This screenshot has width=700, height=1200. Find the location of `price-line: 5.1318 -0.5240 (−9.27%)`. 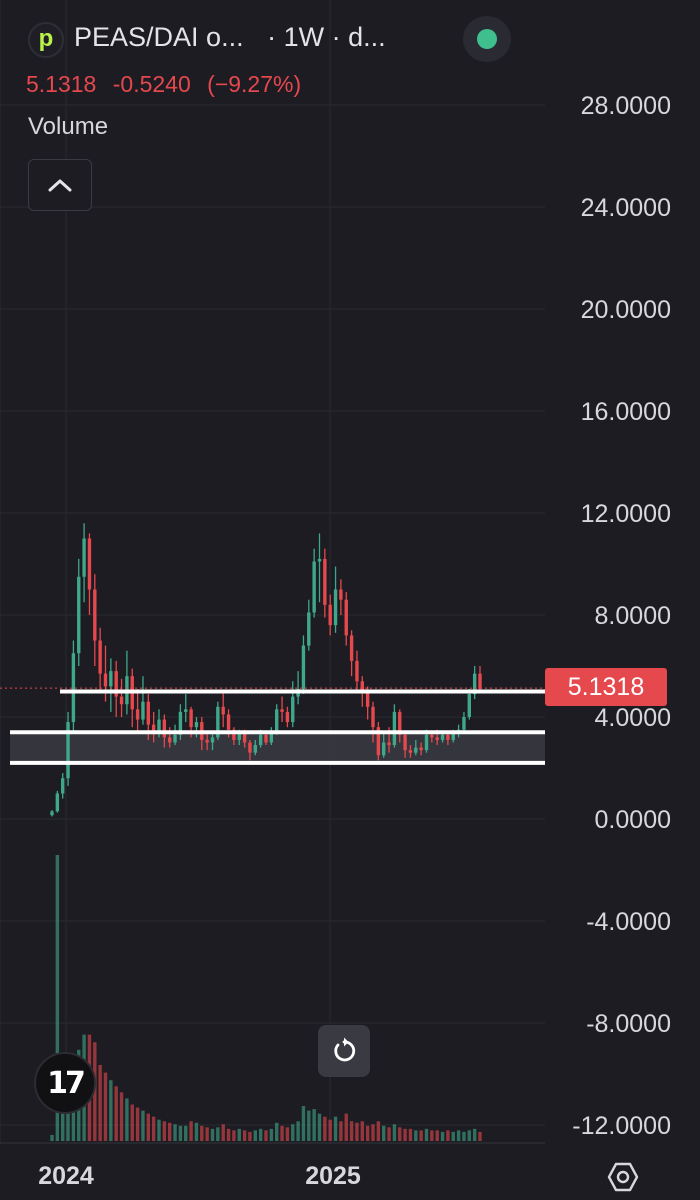

price-line: 5.1318 -0.5240 (−9.27%) is located at coordinates (168, 84).